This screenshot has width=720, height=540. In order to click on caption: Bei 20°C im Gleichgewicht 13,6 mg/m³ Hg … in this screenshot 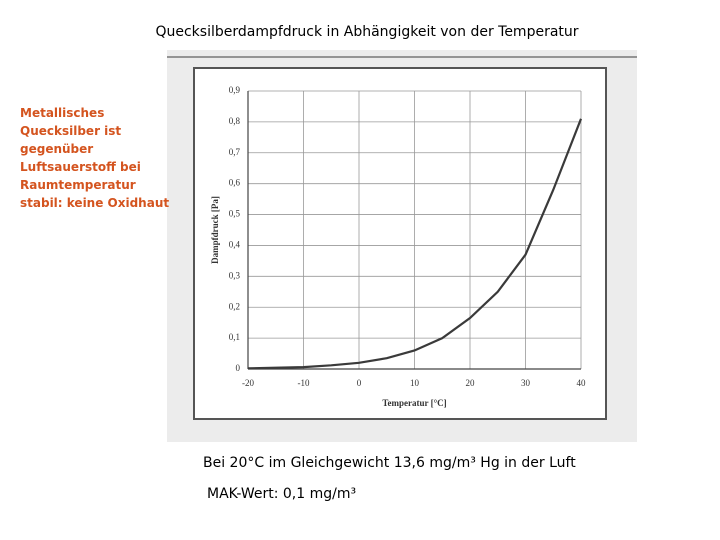, I will do `click(389, 463)`.